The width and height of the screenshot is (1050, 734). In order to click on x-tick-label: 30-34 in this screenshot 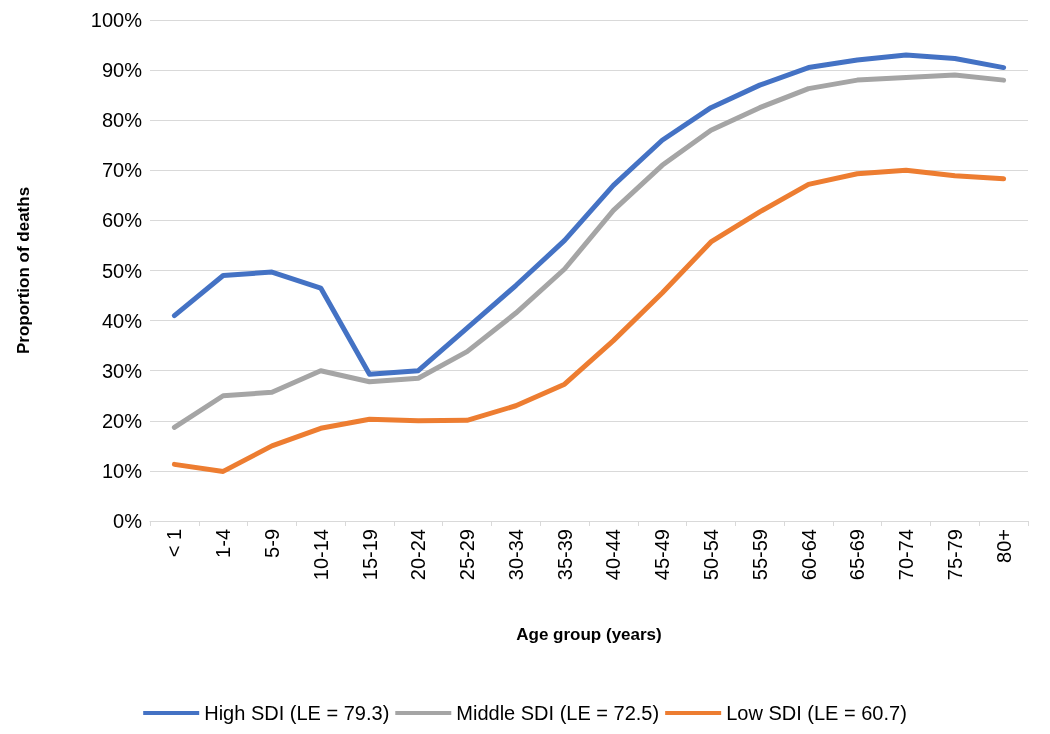, I will do `click(515, 555)`.